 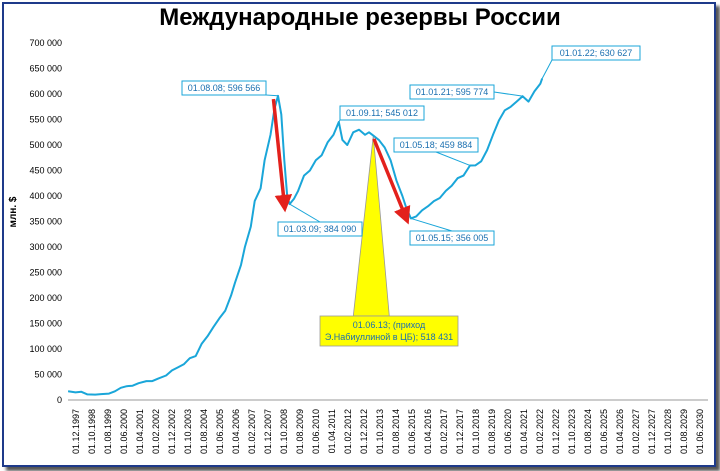 I want to click on callout-label: 01.08.08; 596 566, so click(x=224, y=88).